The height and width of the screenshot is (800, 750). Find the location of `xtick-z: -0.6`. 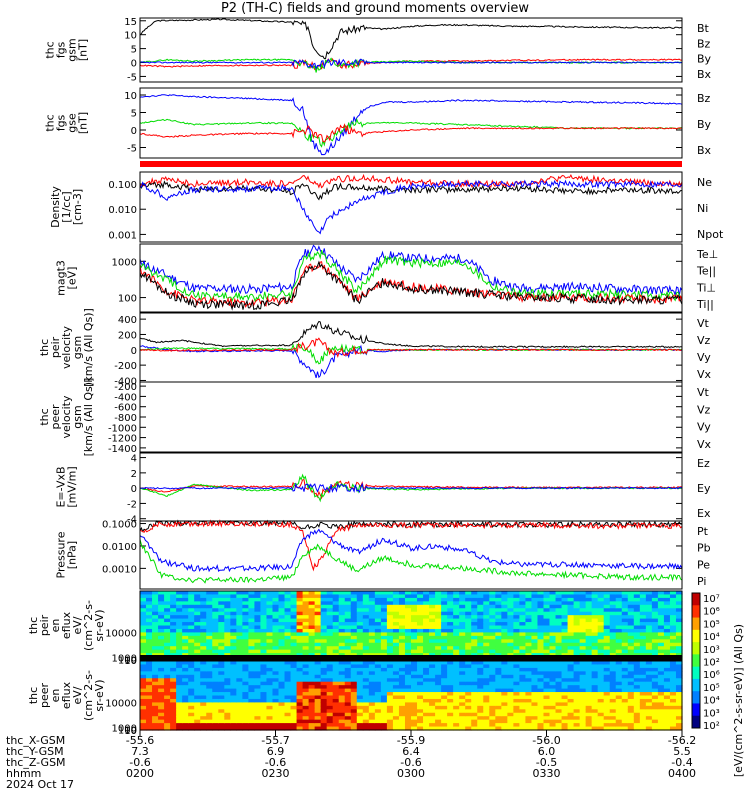

xtick-z: -0.6 is located at coordinates (275, 762).